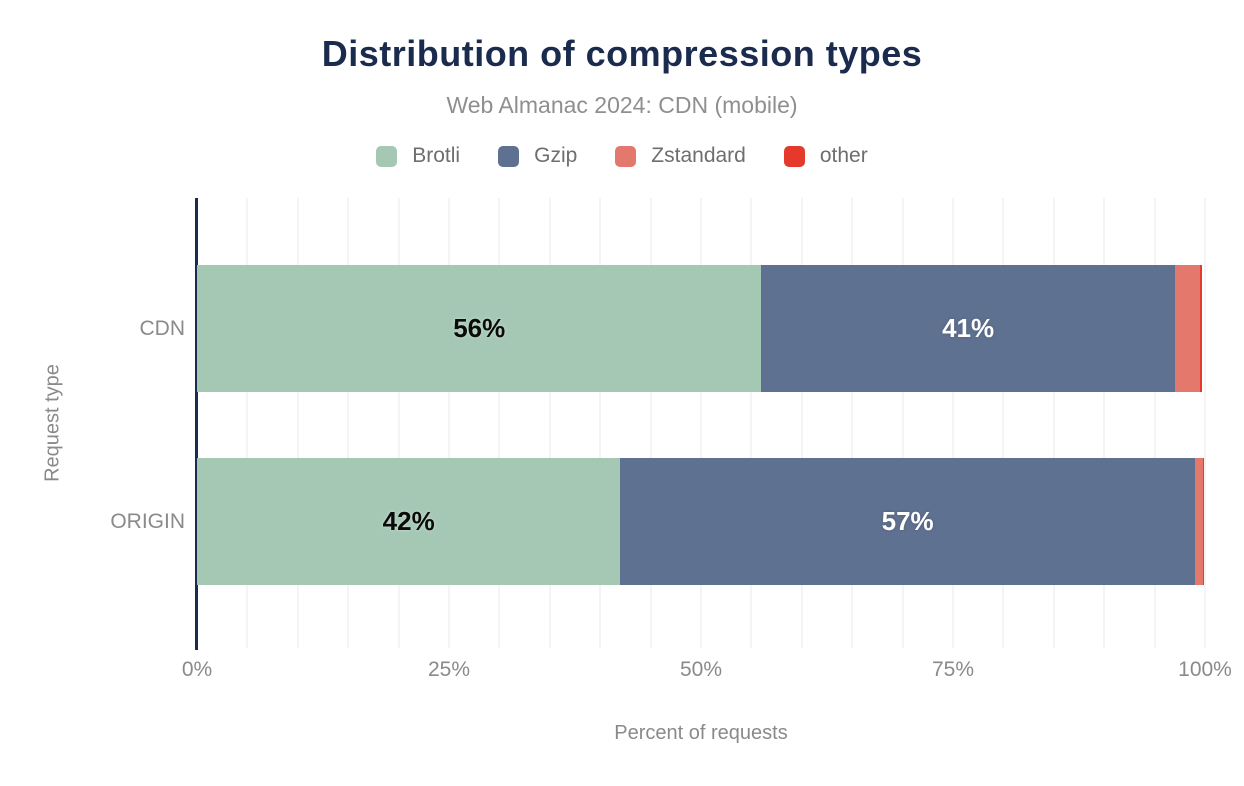  I want to click on bar-segment-gzip-cdn: 41%, so click(968, 328).